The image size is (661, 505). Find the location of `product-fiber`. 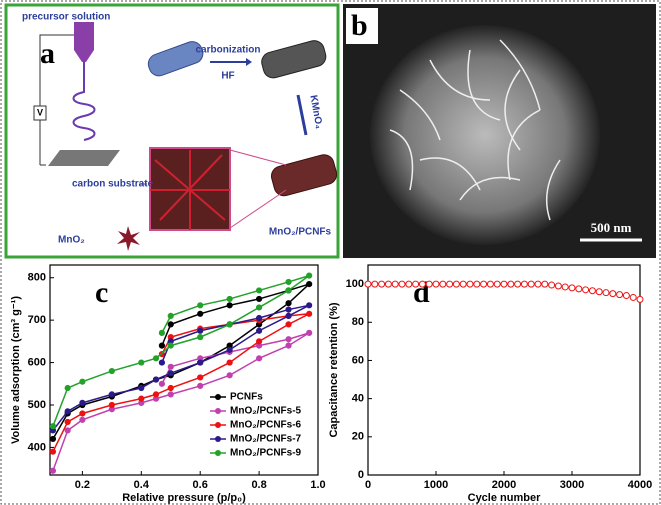

product-fiber is located at coordinates (304, 175).